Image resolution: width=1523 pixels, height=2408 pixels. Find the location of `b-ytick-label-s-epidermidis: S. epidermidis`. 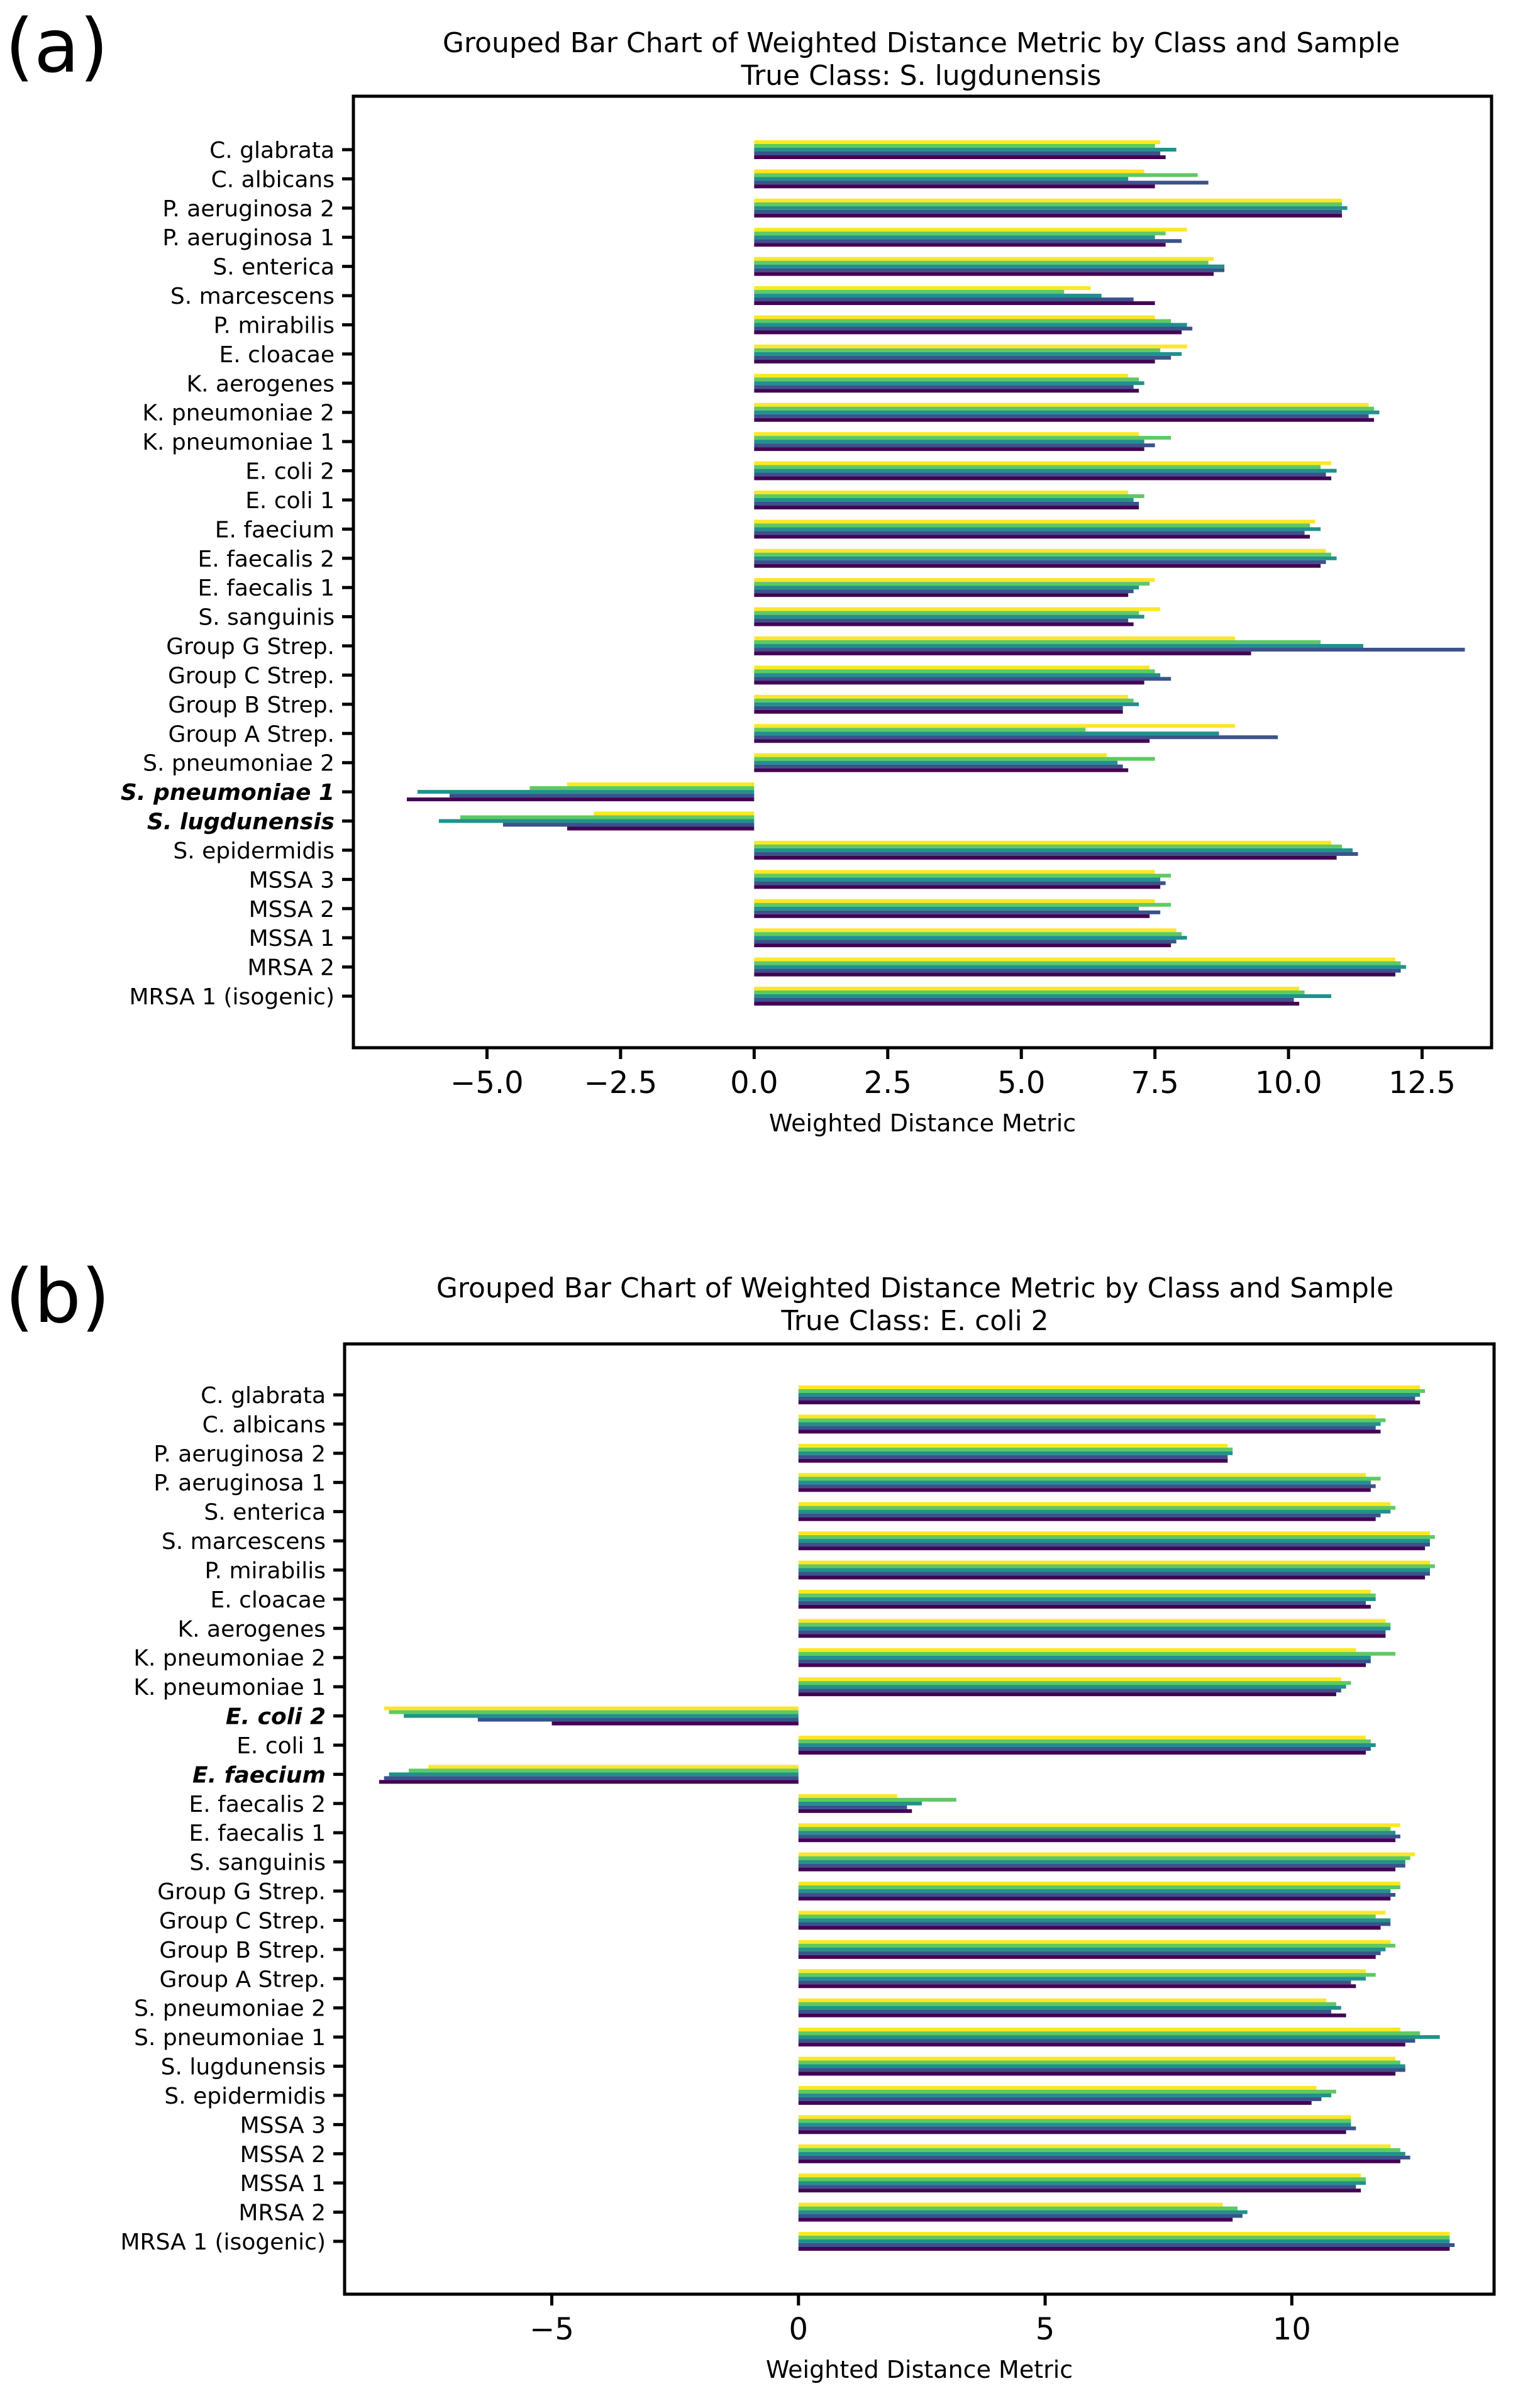

b-ytick-label-s-epidermidis: S. epidermidis is located at coordinates (245, 2096).